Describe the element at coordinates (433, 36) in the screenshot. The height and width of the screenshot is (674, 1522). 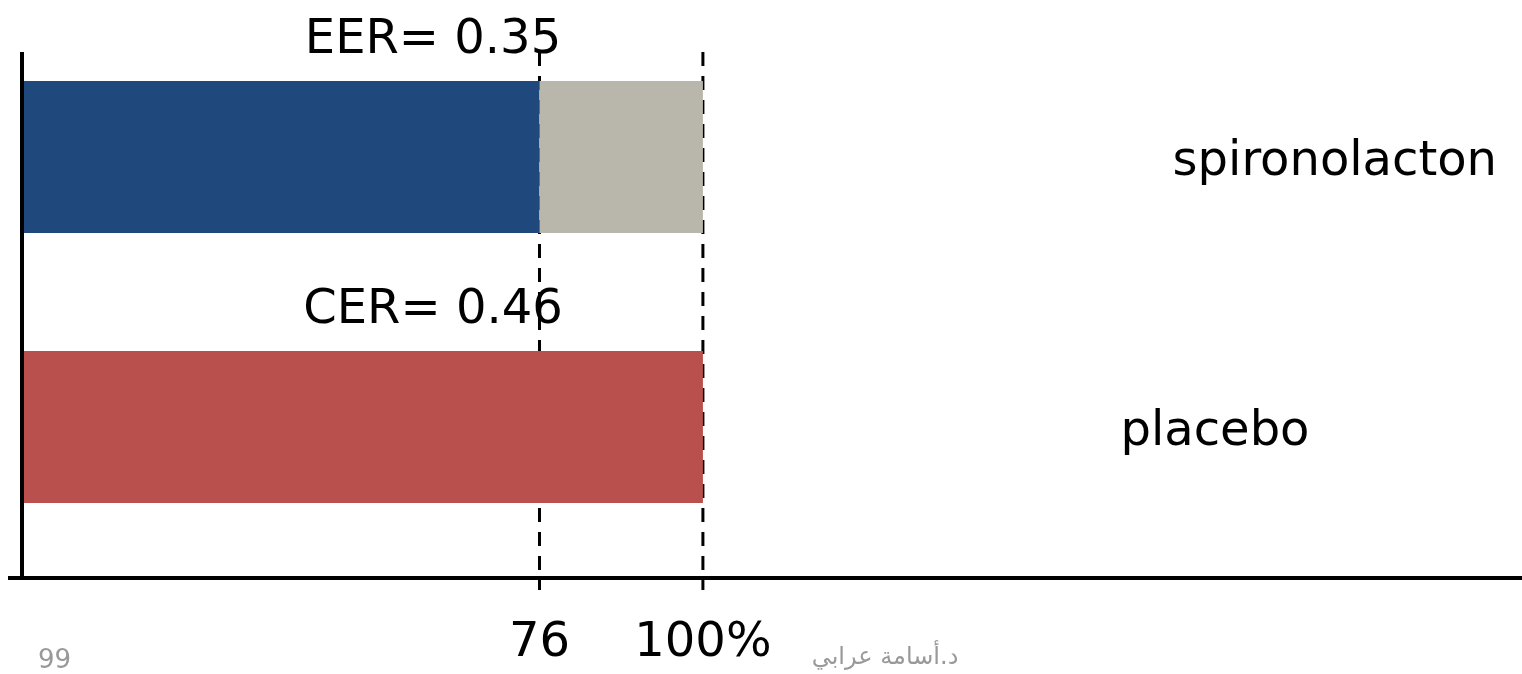
I see `annotation: EER= 0.35` at that location.